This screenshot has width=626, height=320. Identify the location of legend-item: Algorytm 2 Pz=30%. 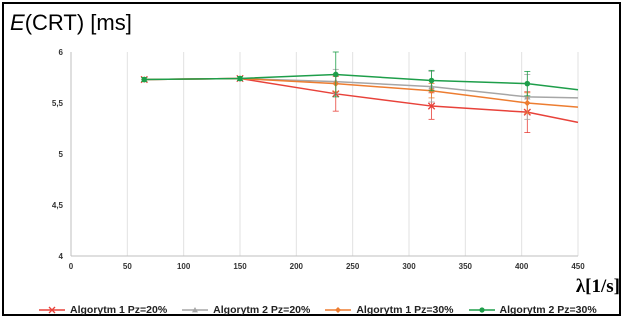
(532, 310).